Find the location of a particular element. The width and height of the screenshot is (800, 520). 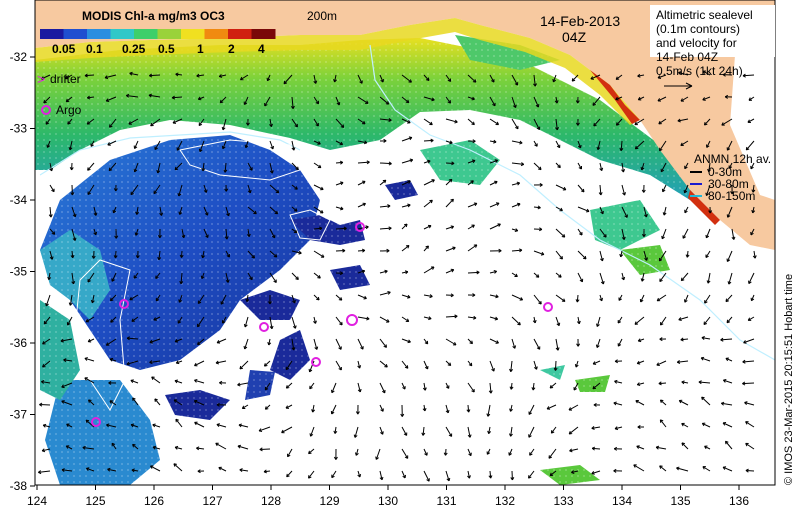

colorbar-swatch is located at coordinates (146, 34).